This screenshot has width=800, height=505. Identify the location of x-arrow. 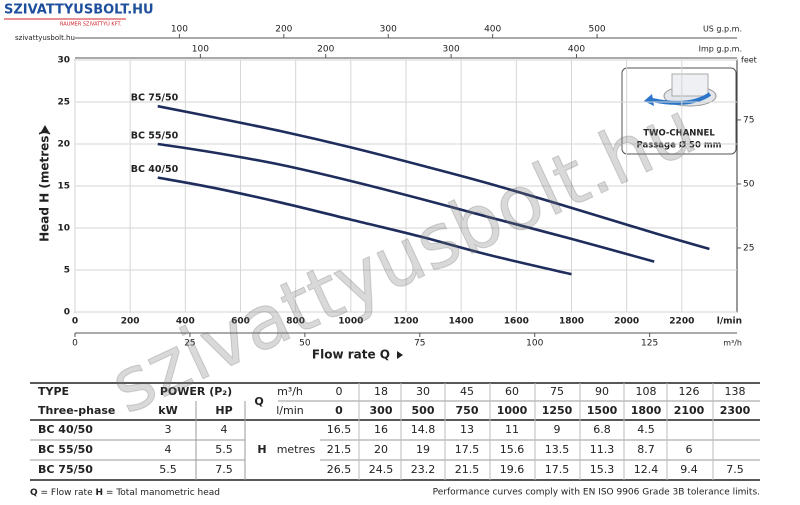
(400, 355).